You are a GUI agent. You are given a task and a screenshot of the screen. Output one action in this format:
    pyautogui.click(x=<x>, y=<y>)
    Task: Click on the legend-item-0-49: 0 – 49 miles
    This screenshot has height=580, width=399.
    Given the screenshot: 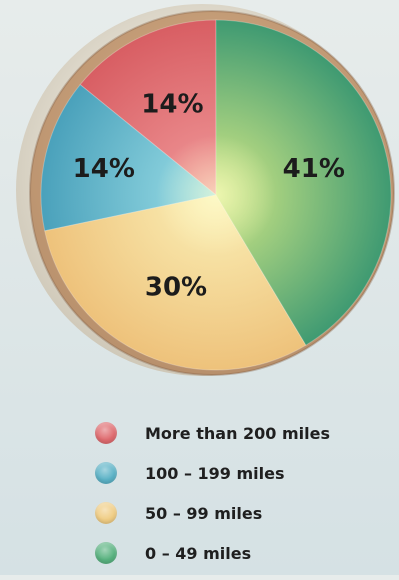 What is the action you would take?
    pyautogui.click(x=240, y=554)
    